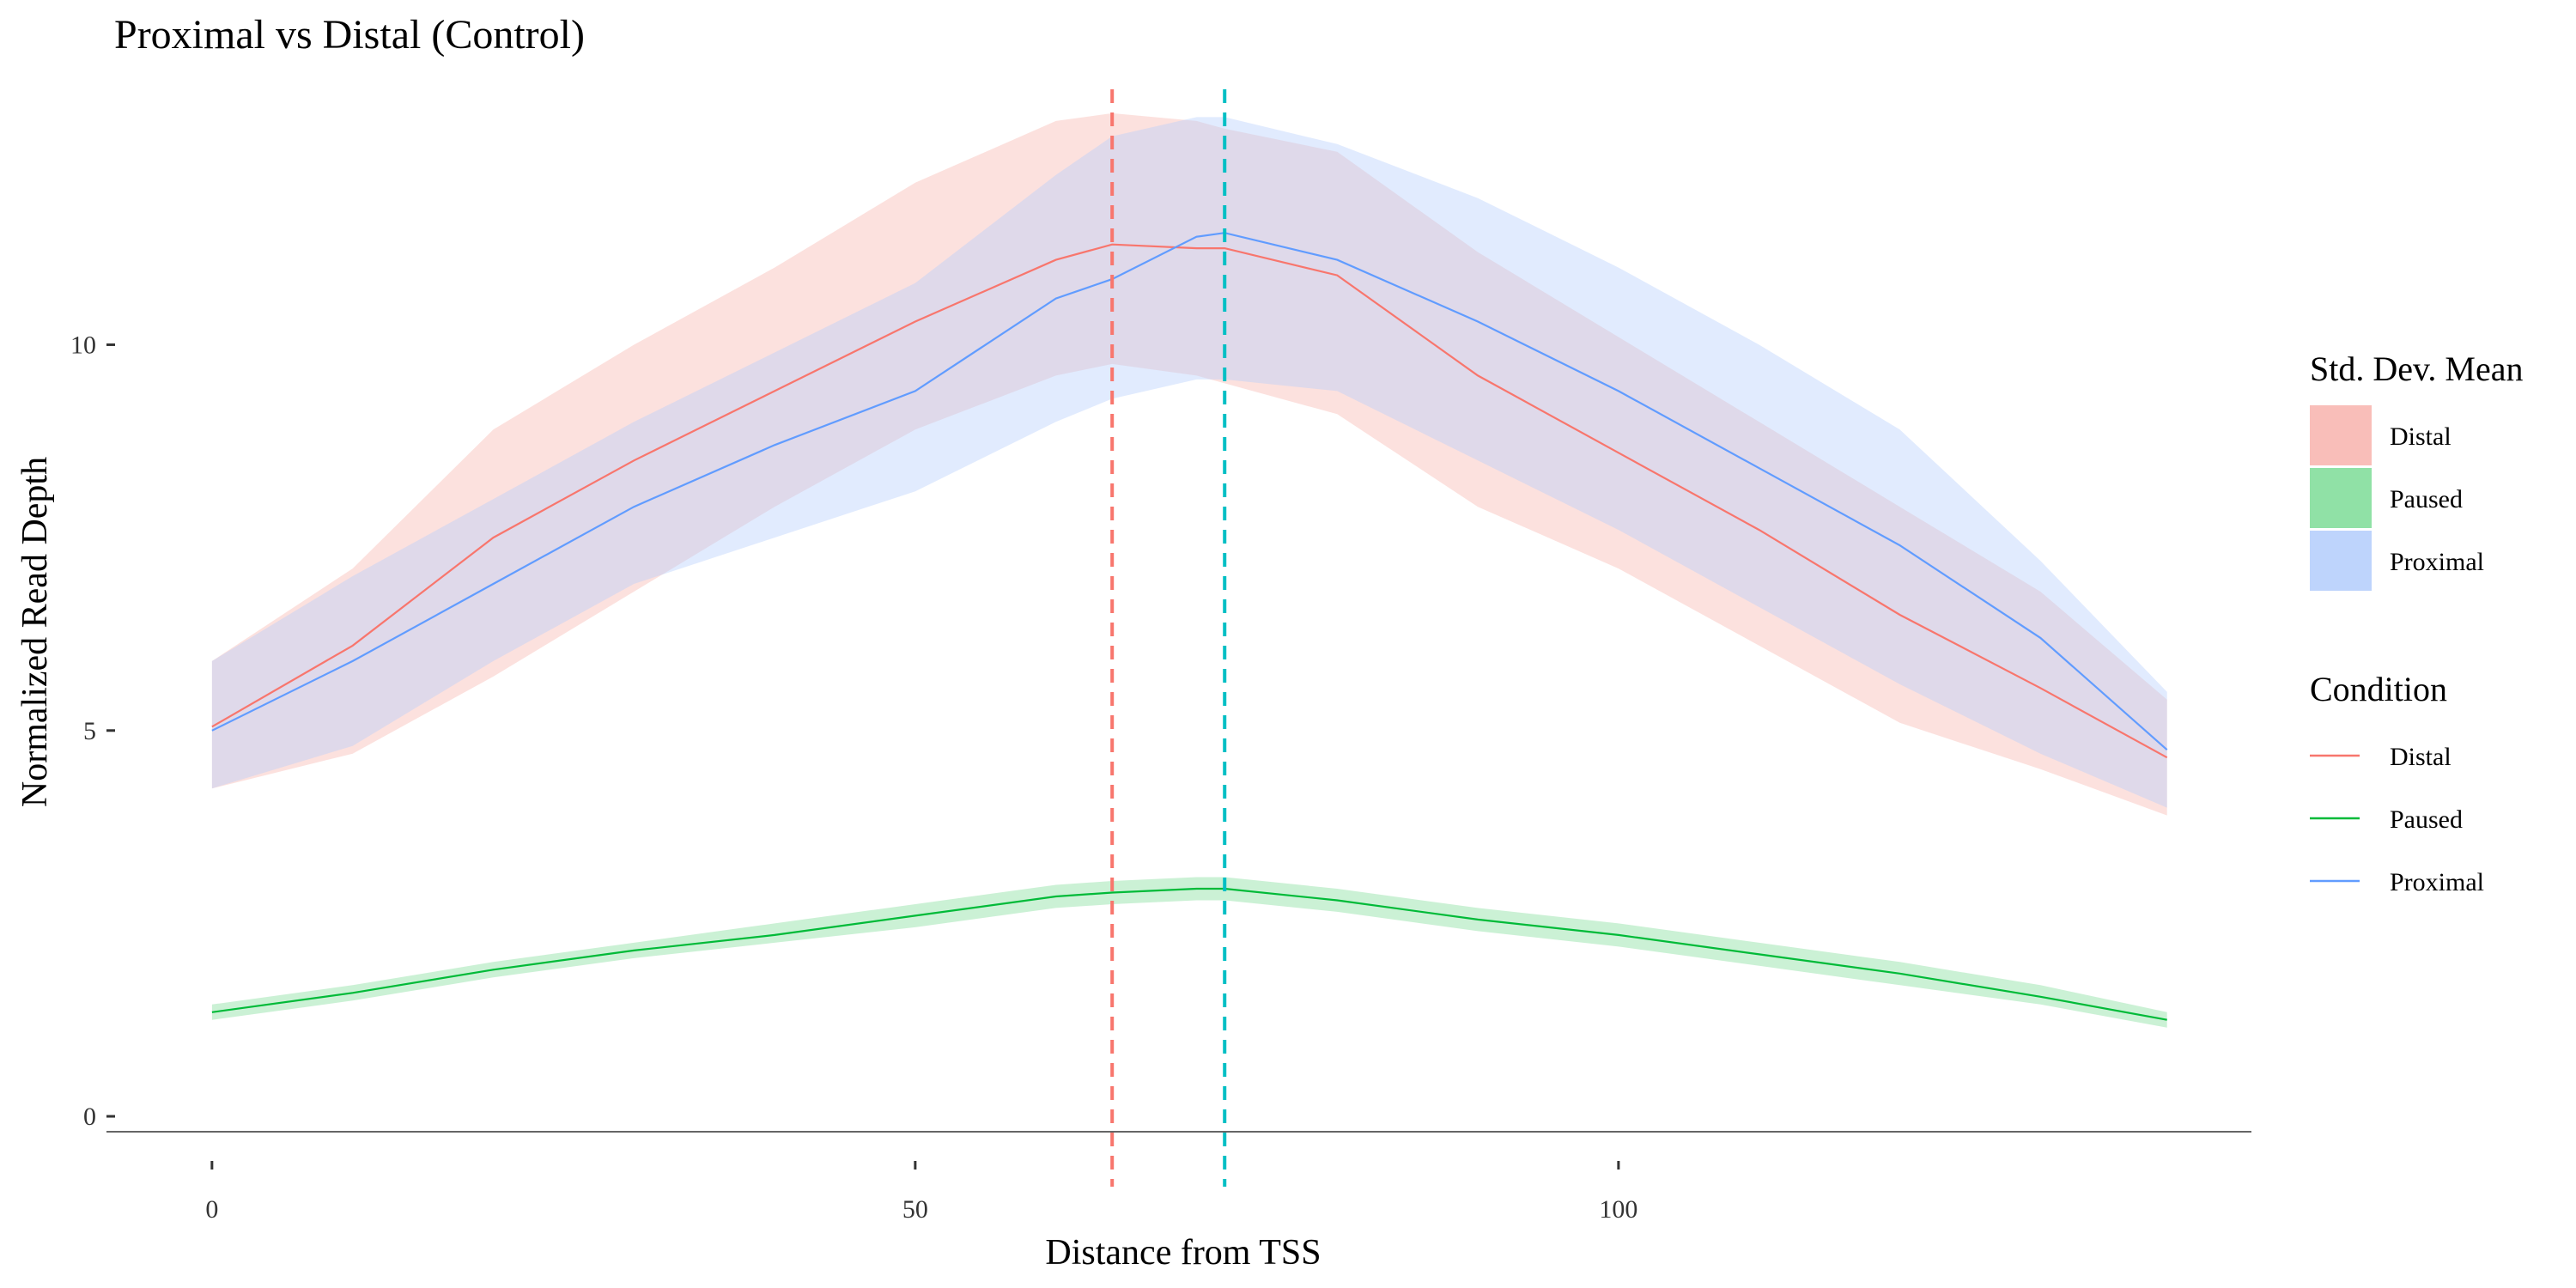  I want to click on legend-fill-swatch-paused, so click(2341, 498).